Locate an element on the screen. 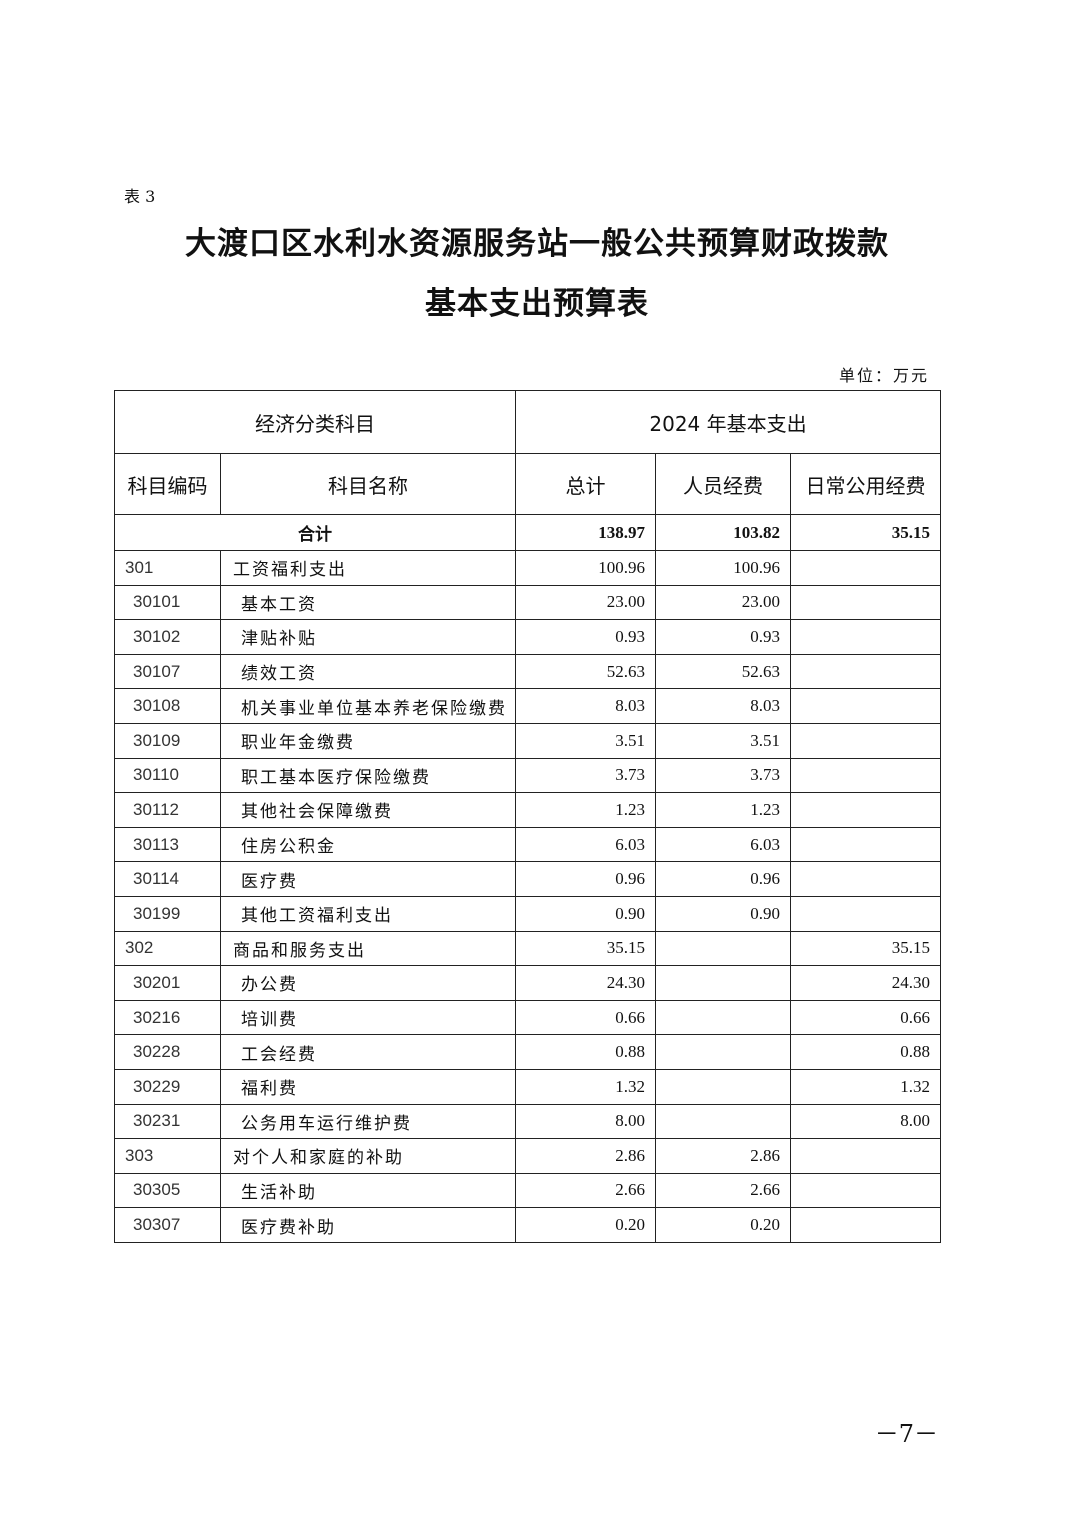  row-code: 301 is located at coordinates (167, 568).